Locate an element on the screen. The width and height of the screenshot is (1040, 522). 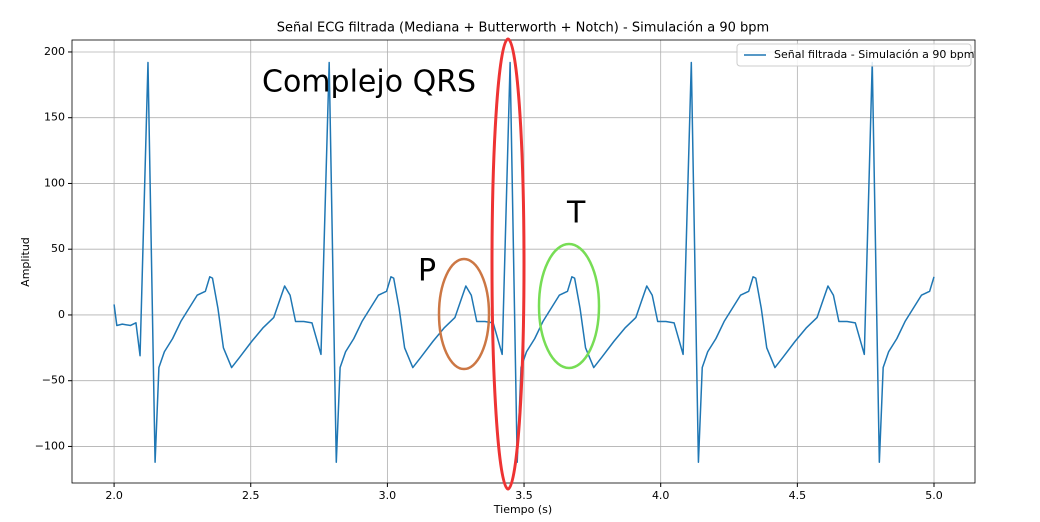
legend-label: Señal filtrada - Simulación a 90 bpm is located at coordinates (874, 54).